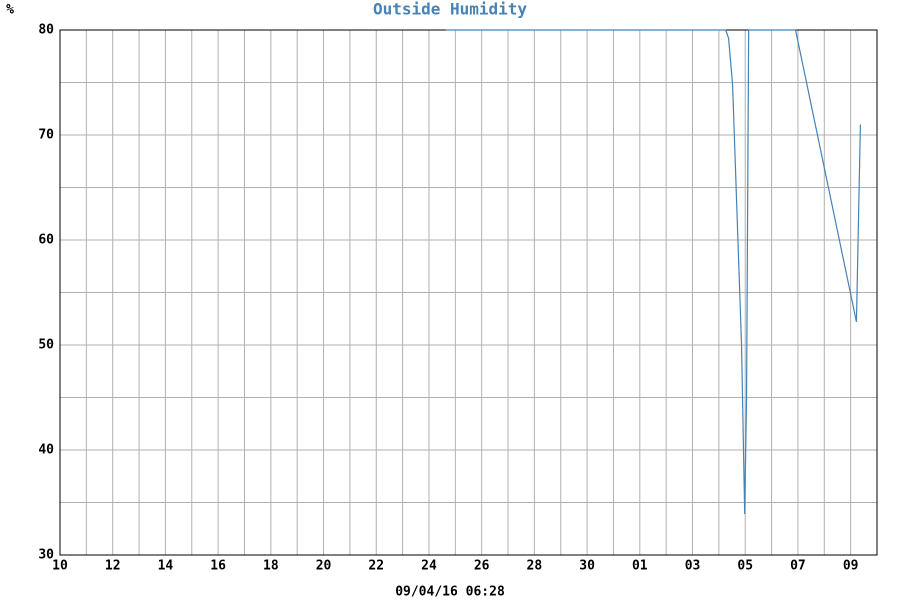 Image resolution: width=900 pixels, height=600 pixels. I want to click on footer: 09/04/16 06:28, so click(450, 592).